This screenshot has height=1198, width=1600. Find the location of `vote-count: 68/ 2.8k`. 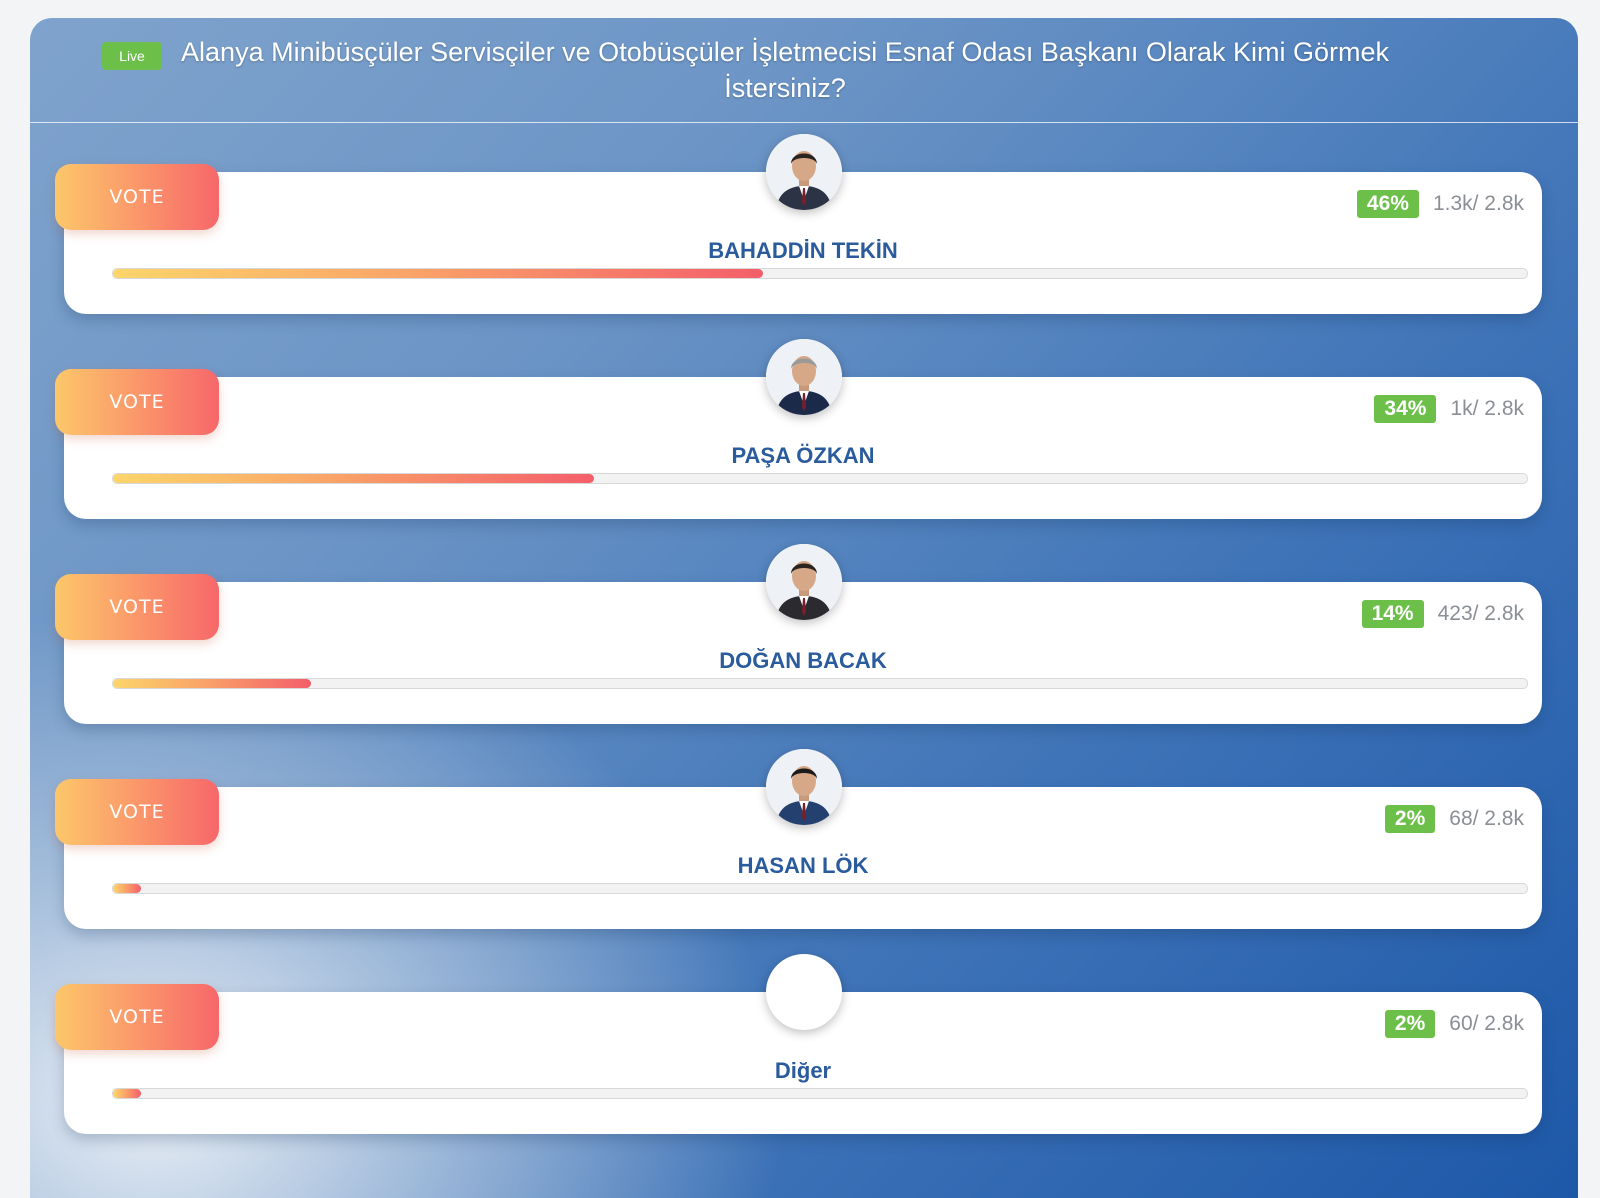

vote-count: 68/ 2.8k is located at coordinates (1486, 818).